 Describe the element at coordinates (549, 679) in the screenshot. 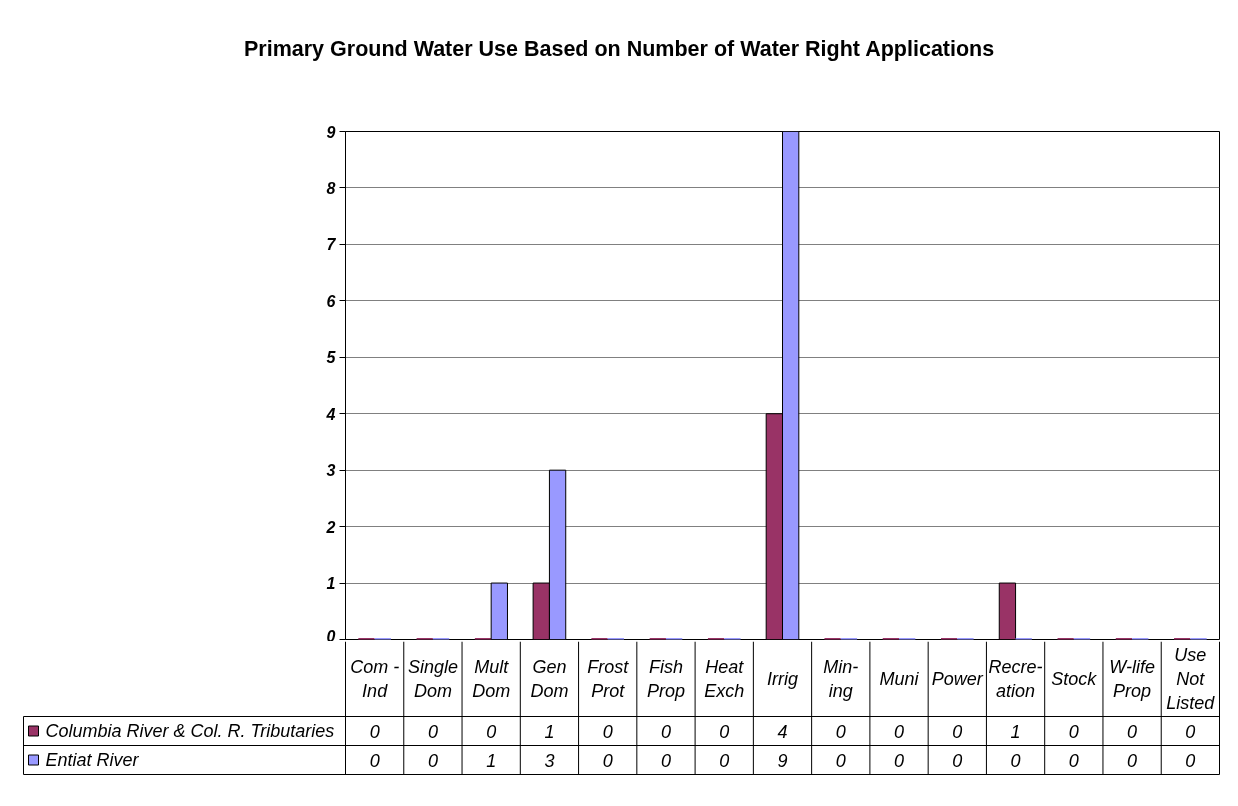

I see `x-tick-label: Gen Dom` at that location.